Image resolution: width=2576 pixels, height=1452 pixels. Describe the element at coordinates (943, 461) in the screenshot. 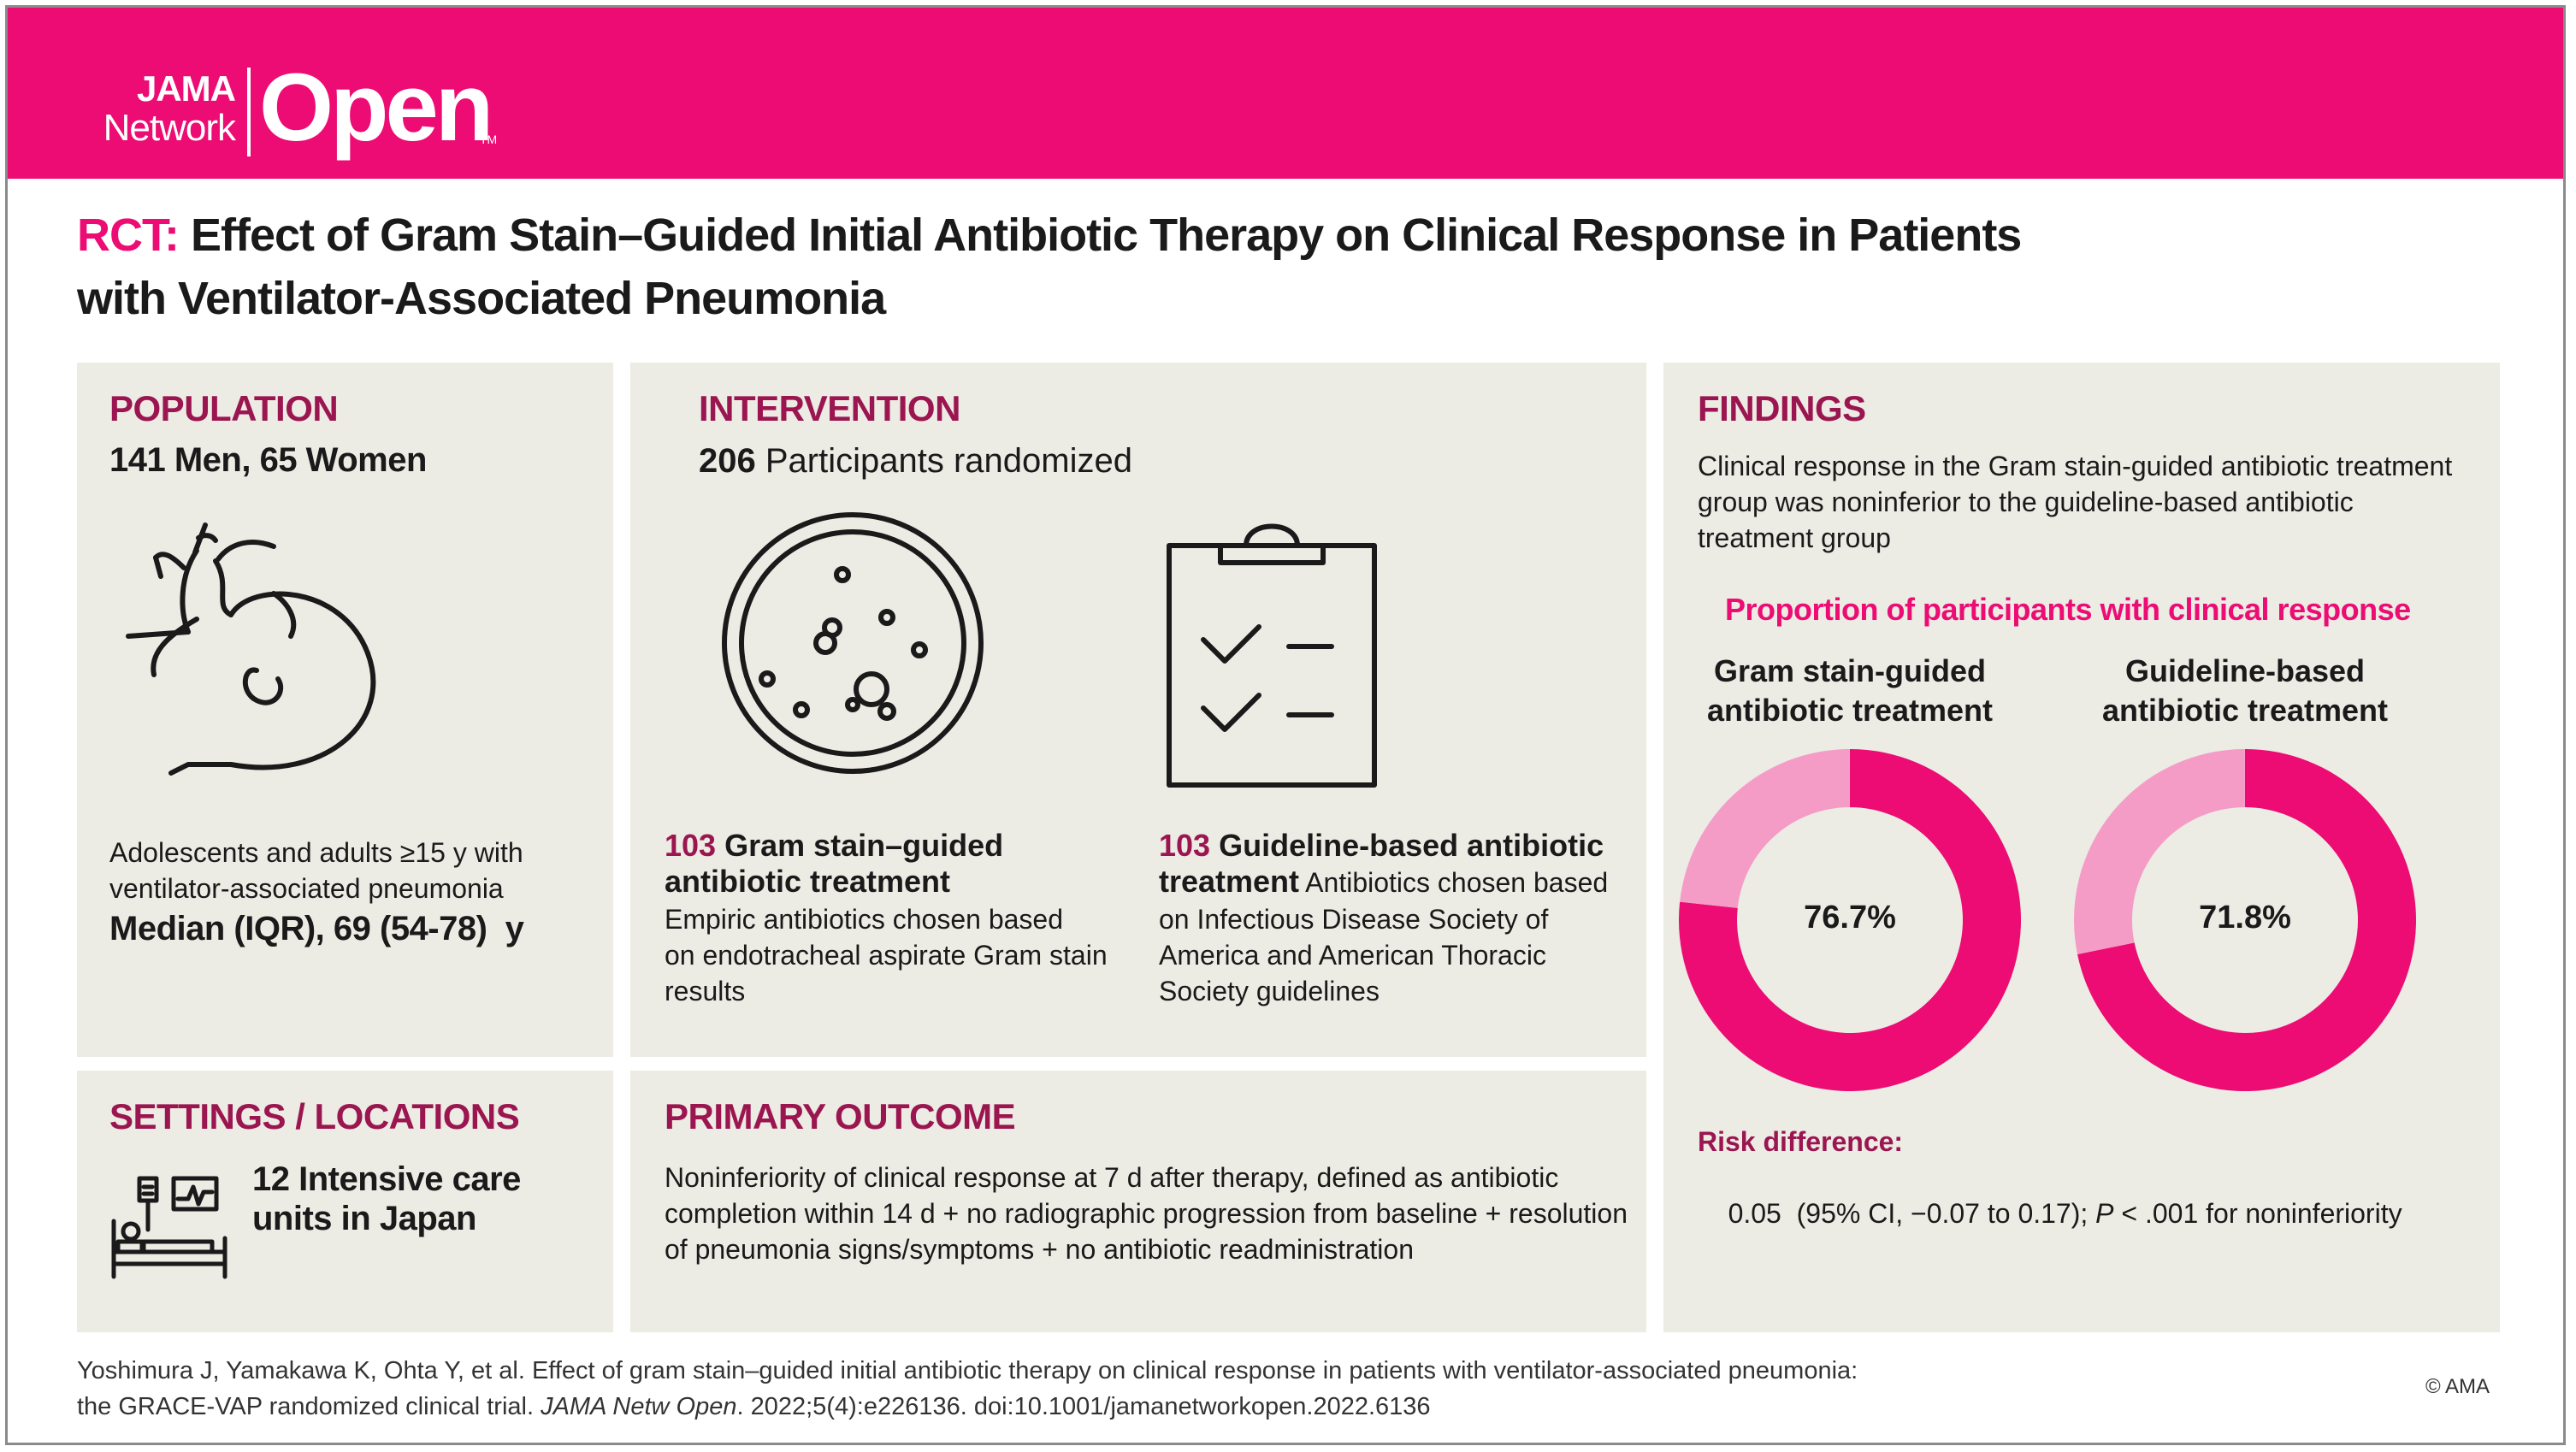

I see `randomized-label: Participants randomized` at that location.